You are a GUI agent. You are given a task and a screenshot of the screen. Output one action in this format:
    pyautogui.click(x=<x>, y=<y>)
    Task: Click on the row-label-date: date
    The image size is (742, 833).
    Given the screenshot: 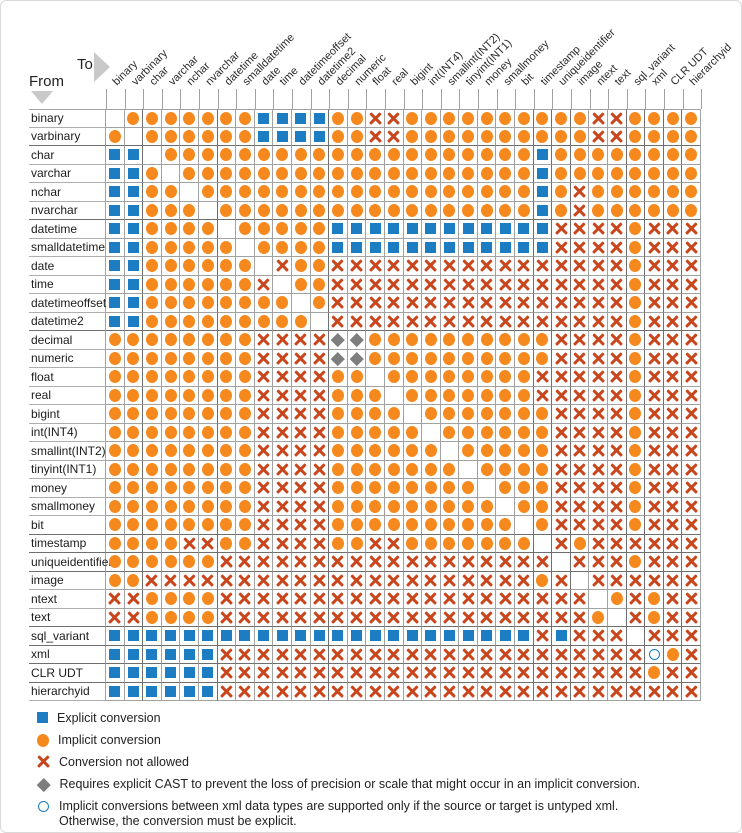 What is the action you would take?
    pyautogui.click(x=67, y=266)
    